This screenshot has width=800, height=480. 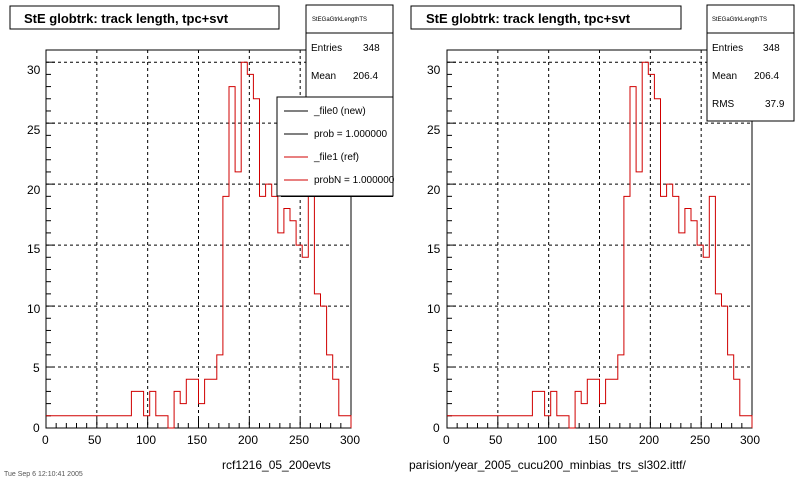 What do you see at coordinates (36, 368) in the screenshot?
I see `left-y-tick-5: 5` at bounding box center [36, 368].